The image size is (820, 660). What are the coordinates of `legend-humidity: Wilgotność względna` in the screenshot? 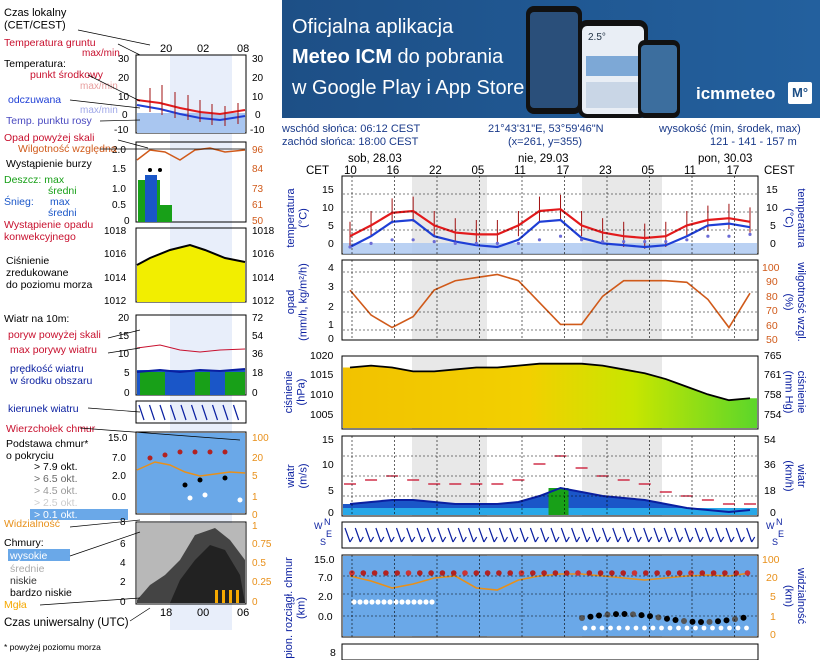 It's located at (67, 149).